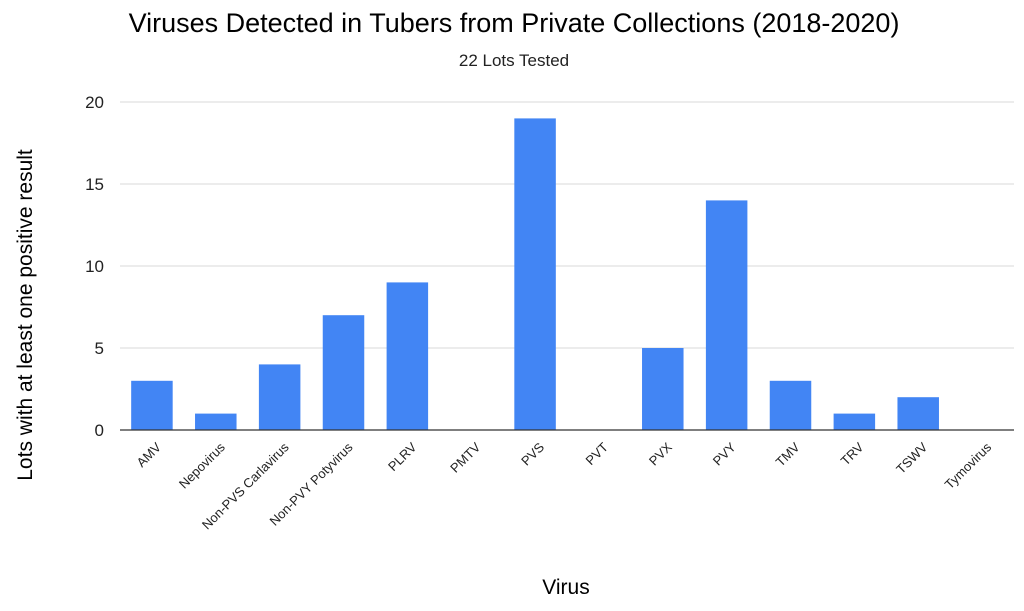  What do you see at coordinates (152, 405) in the screenshot?
I see `bar-amv` at bounding box center [152, 405].